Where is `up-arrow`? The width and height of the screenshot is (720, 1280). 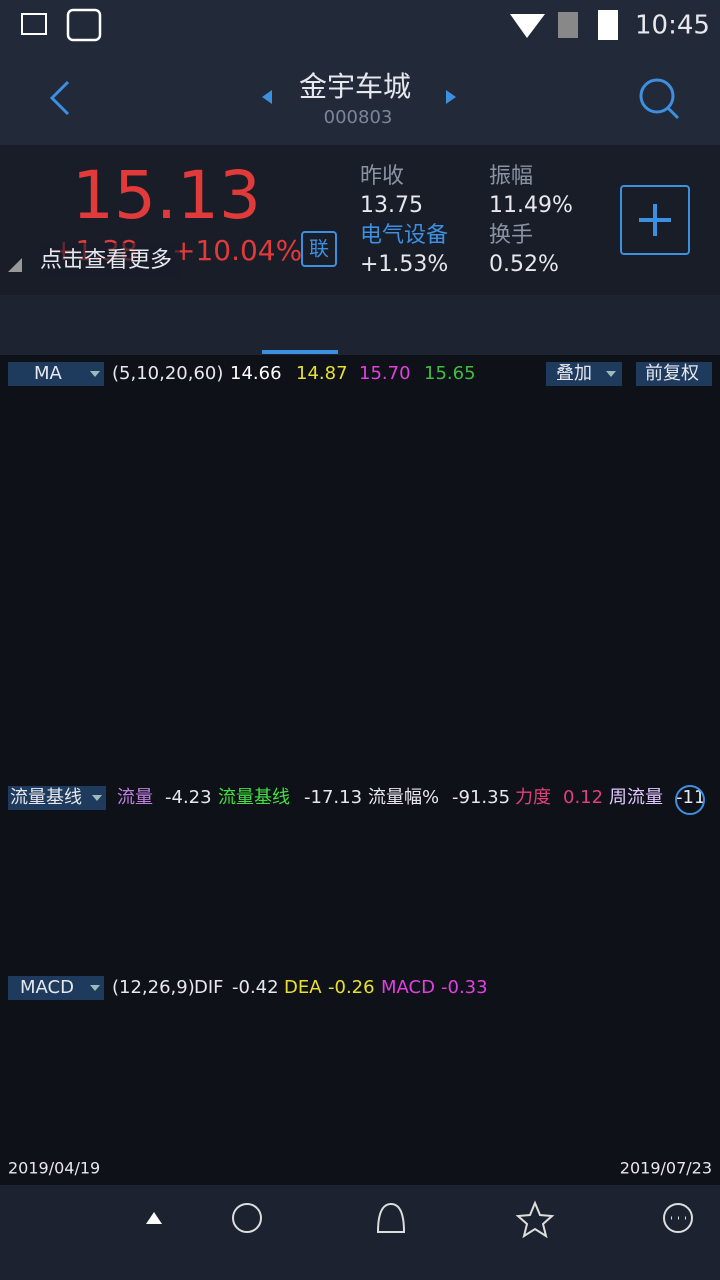 up-arrow is located at coordinates (154, 1218).